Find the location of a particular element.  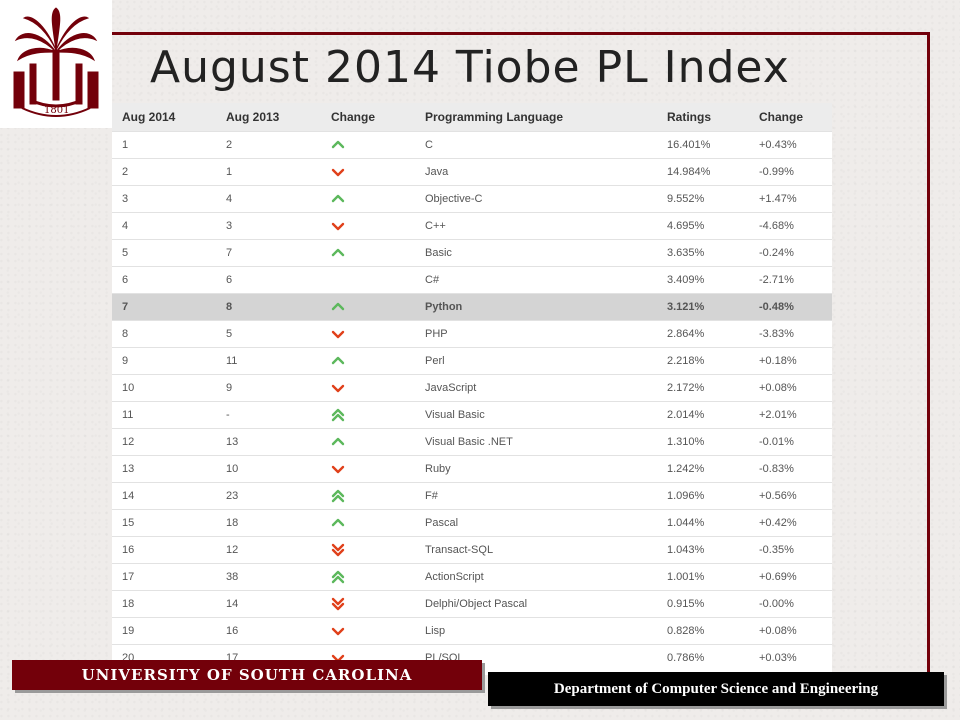

footer-university-name: UNIVERSITY OF SOUTH CAROLINA is located at coordinates (247, 675).